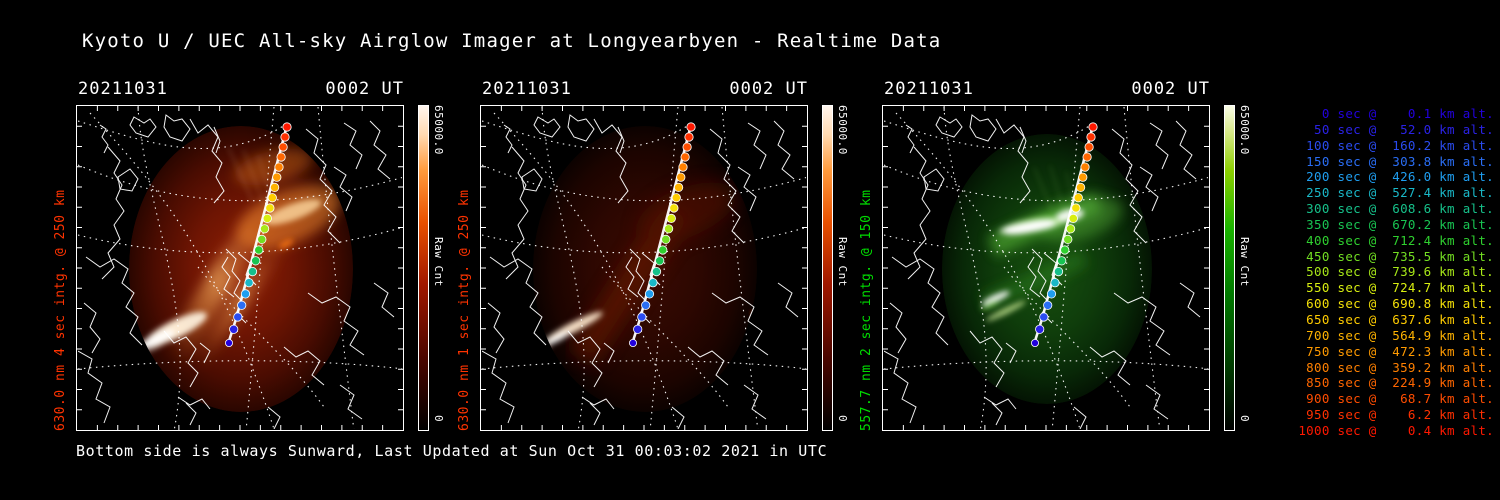 This screenshot has width=1500, height=500. I want to click on legend-row: 600 sec @ 690.8 km alt., so click(1396, 304).